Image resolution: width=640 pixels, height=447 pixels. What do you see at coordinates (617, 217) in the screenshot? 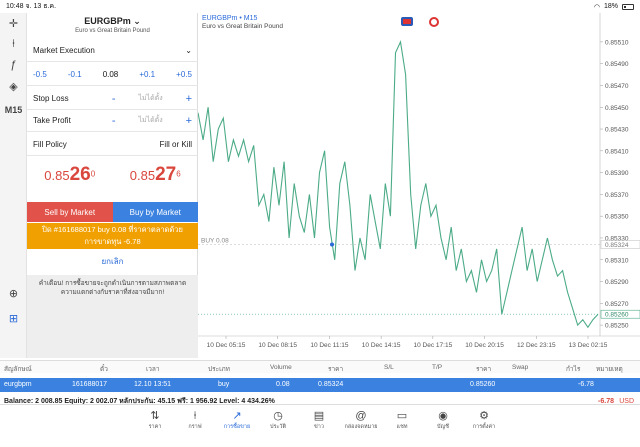
I see `y-tick-label: 0.85350` at bounding box center [617, 217].